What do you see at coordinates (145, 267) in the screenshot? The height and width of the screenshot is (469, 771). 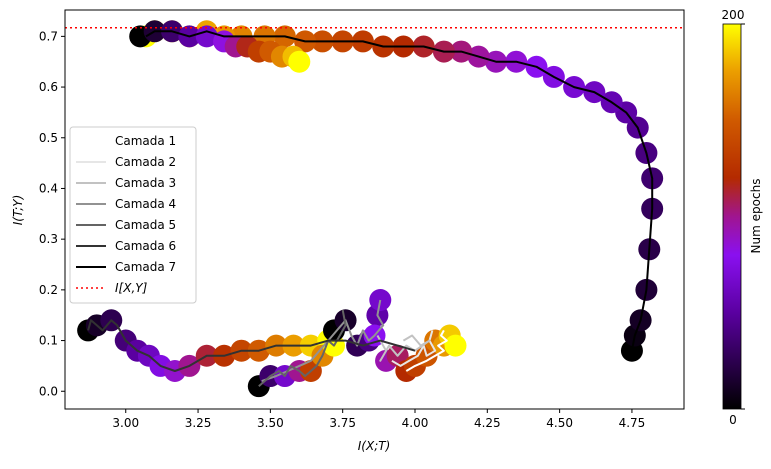 I see `legend-label: Camada 7` at bounding box center [145, 267].